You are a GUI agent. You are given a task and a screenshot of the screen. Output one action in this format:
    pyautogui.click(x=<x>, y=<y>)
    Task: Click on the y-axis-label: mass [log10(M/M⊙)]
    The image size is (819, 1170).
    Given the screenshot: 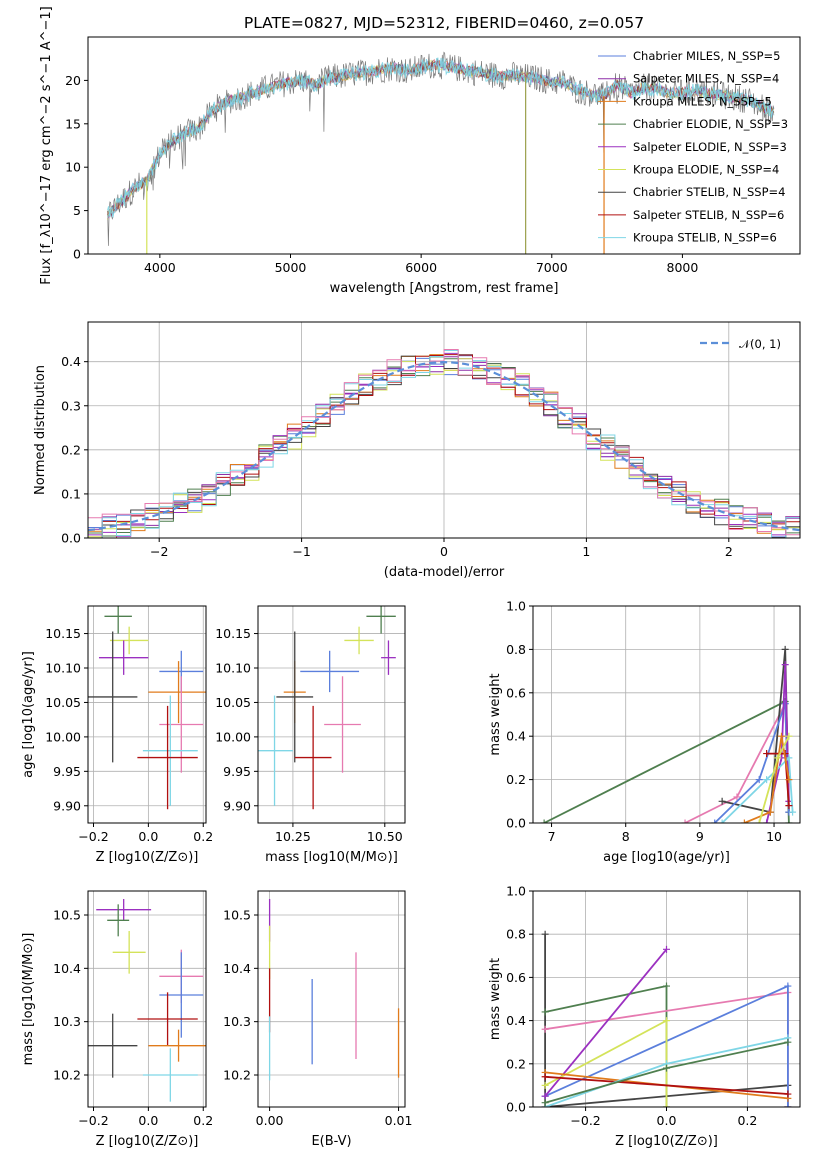 What is the action you would take?
    pyautogui.click(x=28, y=999)
    